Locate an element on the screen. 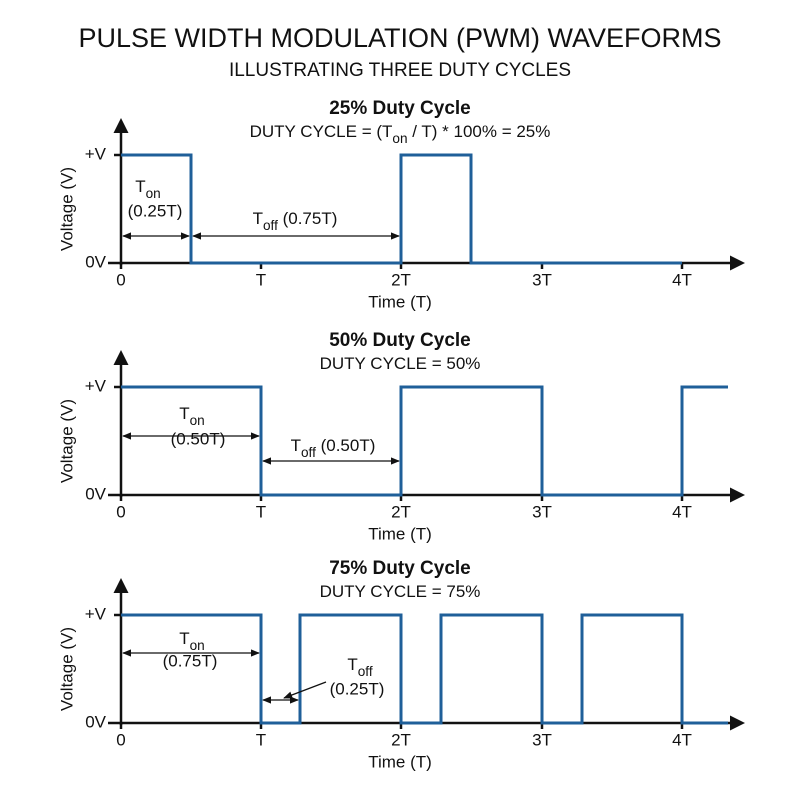  duty-formula: DUTY CYCLE = (Ton / T) * 100% = 25% is located at coordinates (400, 133).